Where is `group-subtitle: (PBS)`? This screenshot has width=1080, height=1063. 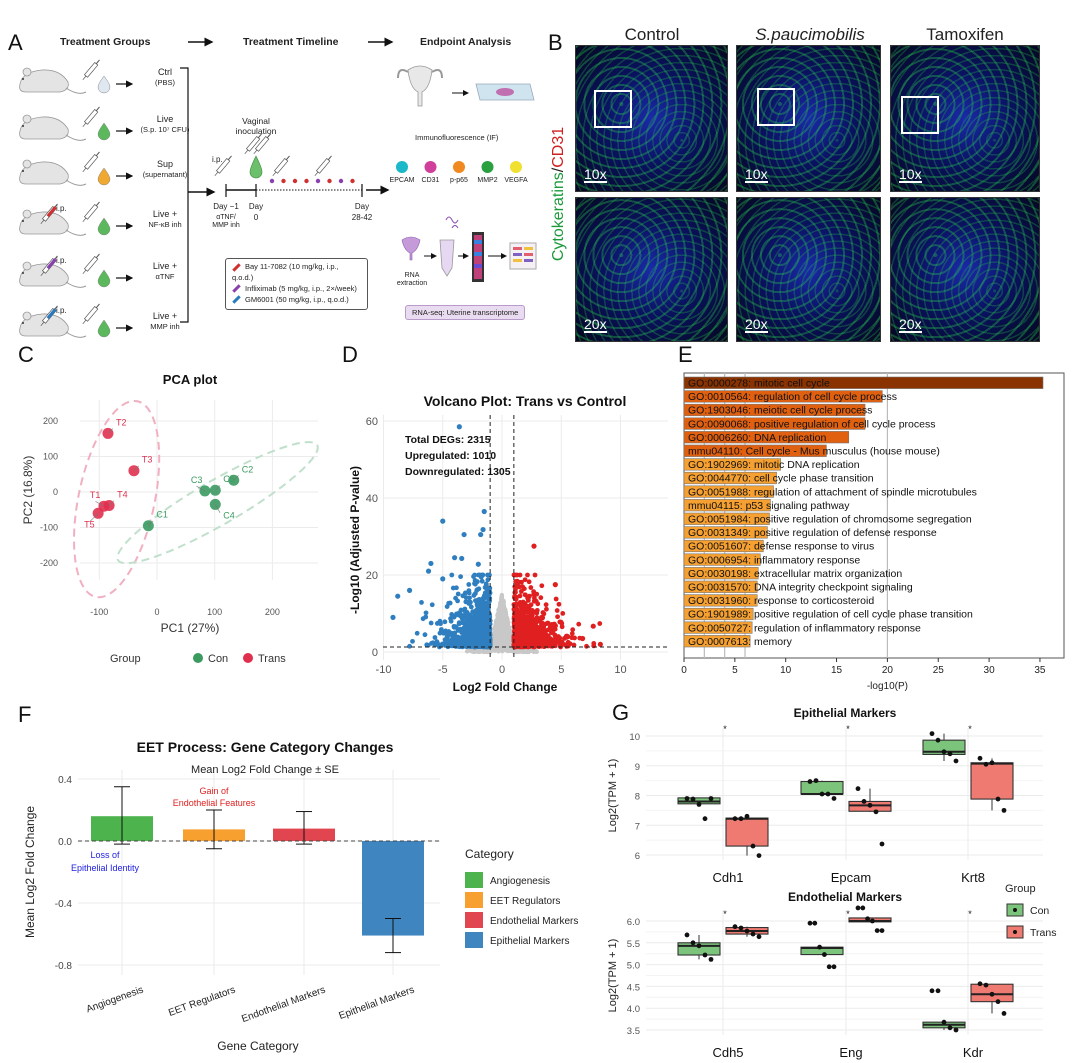 group-subtitle: (PBS) is located at coordinates (164, 82).